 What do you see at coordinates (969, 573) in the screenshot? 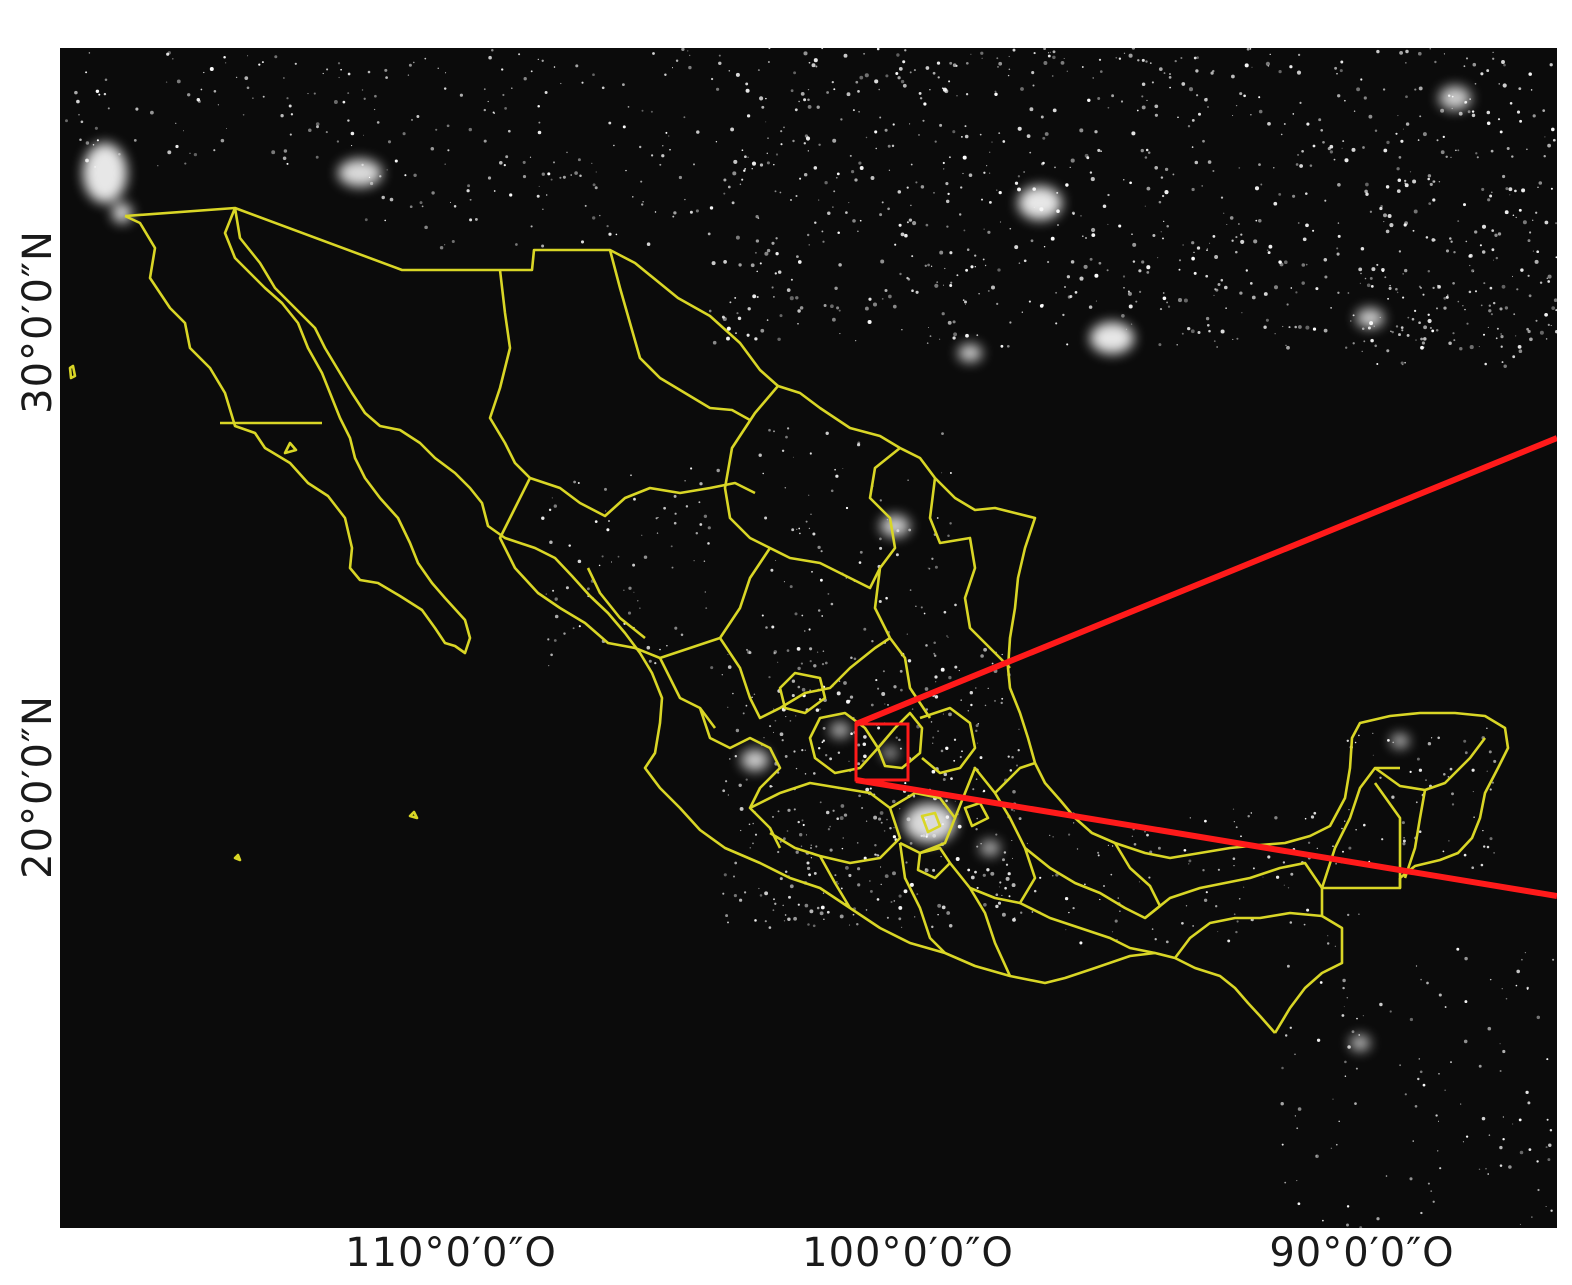
I see `state-line-tamaulipas` at bounding box center [969, 573].